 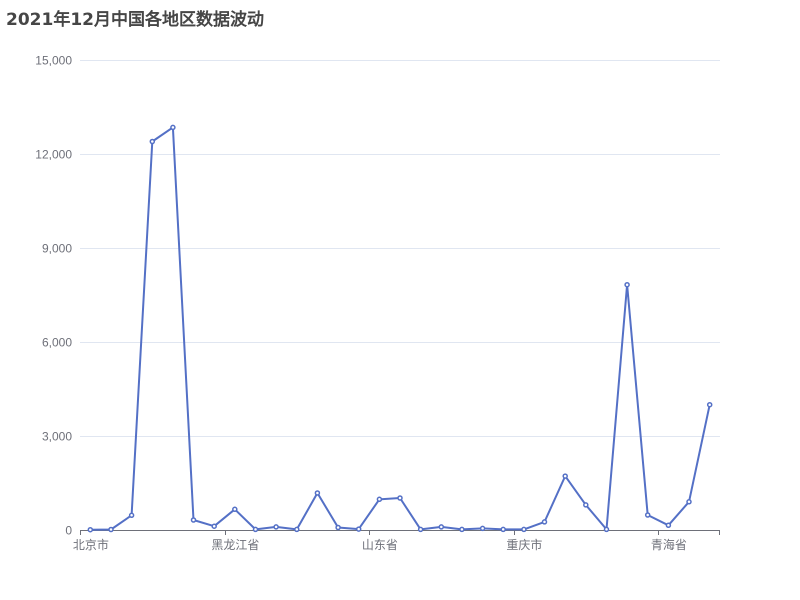 I want to click on x-tick-label: 重庆市, so click(x=524, y=544).